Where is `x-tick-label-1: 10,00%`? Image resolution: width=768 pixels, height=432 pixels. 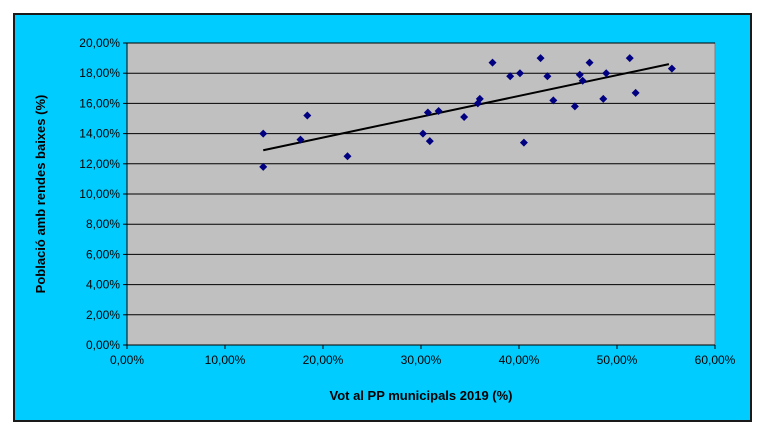
x-tick-label-1: 10,00% is located at coordinates (225, 360).